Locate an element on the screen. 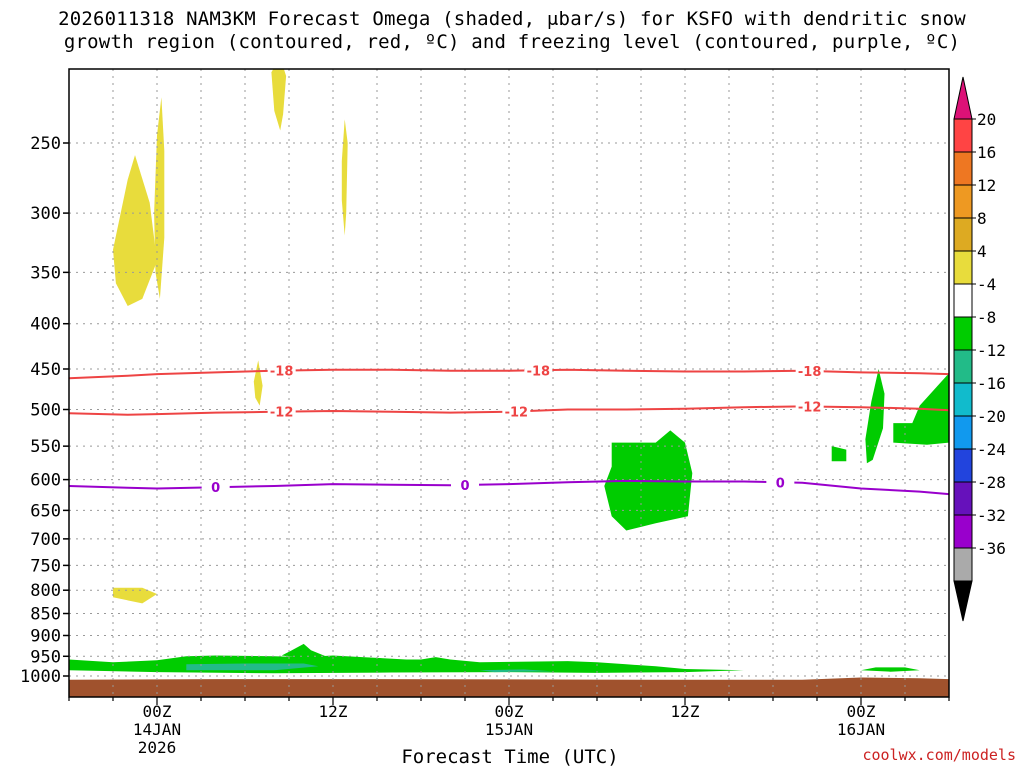 The height and width of the screenshot is (768, 1024). y-tick-label: 750 is located at coordinates (45, 566).